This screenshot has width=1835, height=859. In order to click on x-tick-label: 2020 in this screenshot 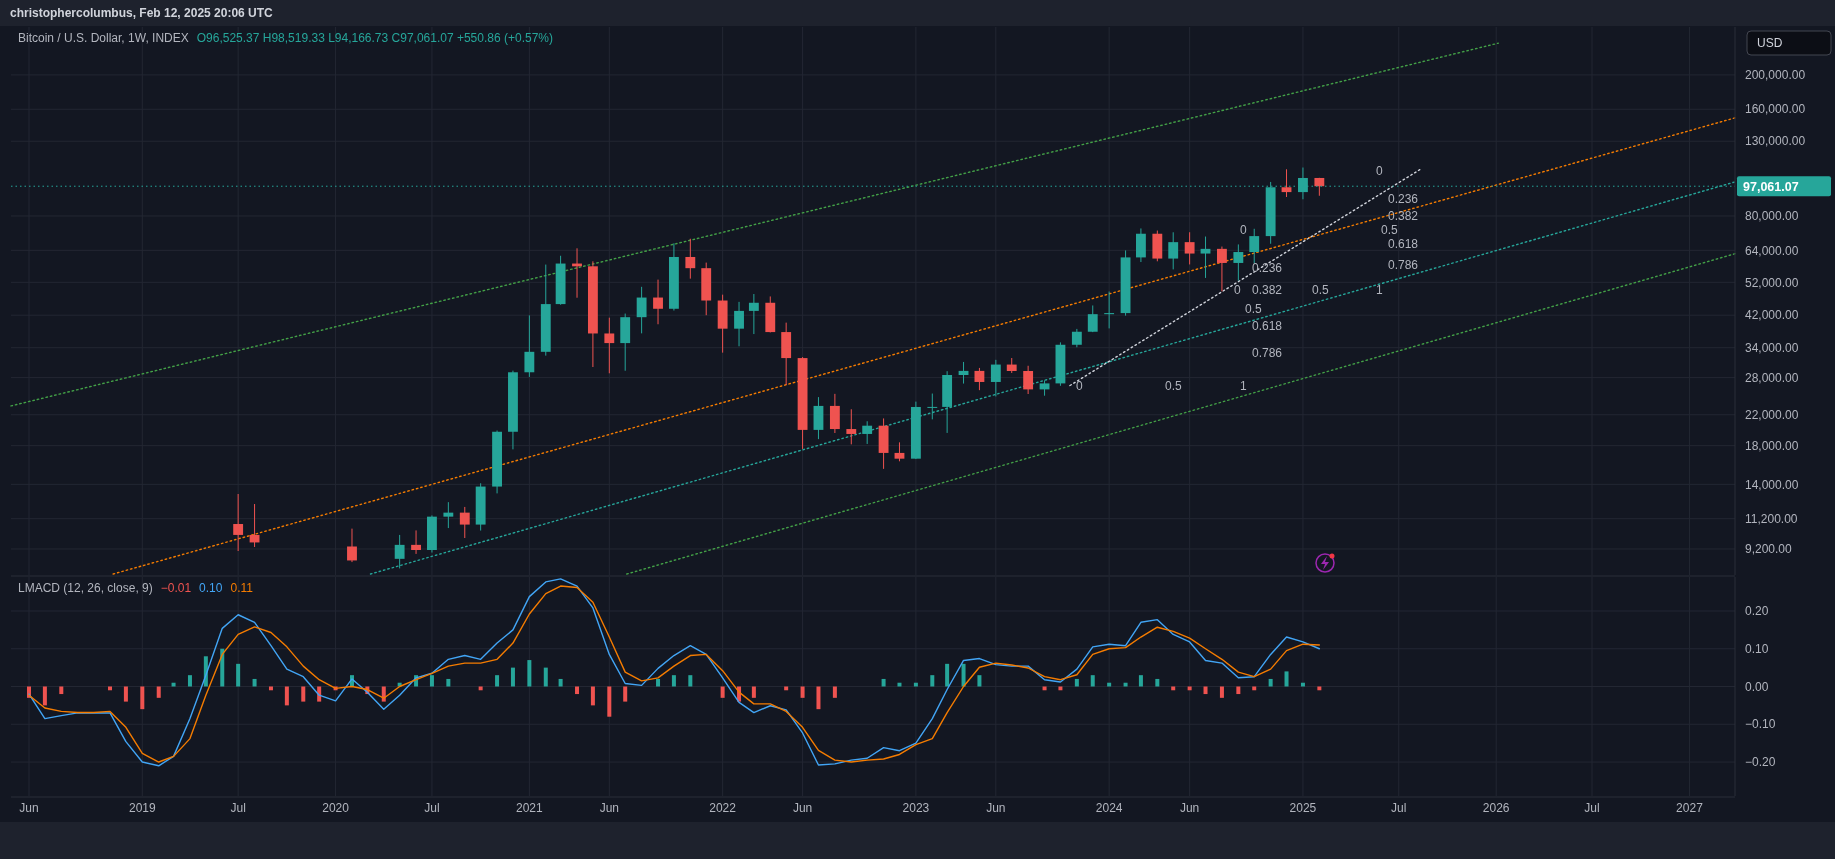, I will do `click(336, 808)`.